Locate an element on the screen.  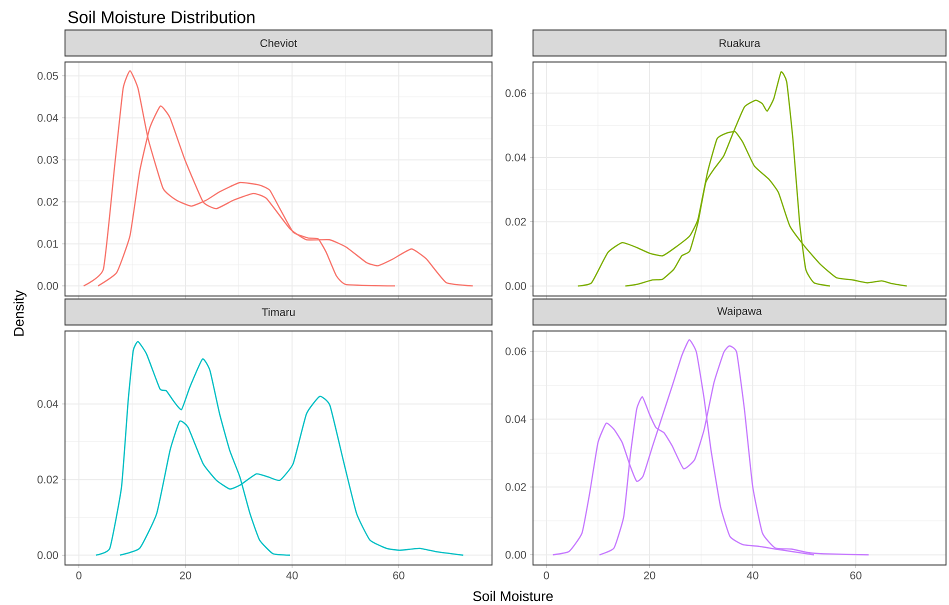
chart-title: Ruakura is located at coordinates (740, 43).